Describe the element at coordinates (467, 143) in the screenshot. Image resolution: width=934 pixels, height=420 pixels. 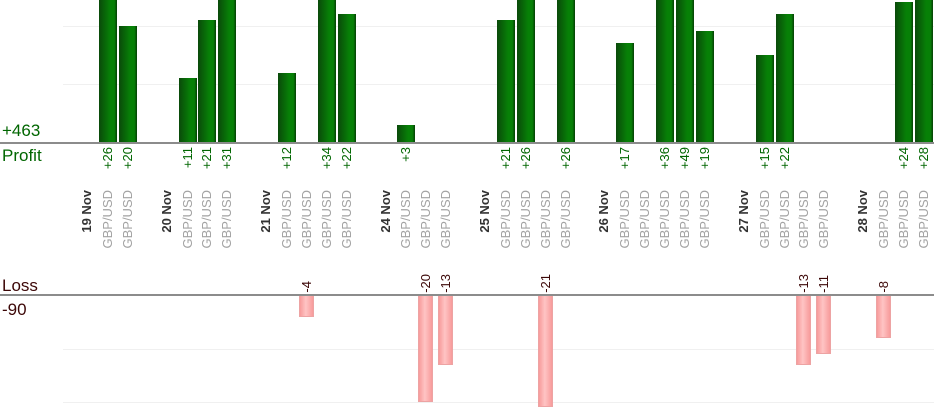
I see `profit-axis-line` at that location.